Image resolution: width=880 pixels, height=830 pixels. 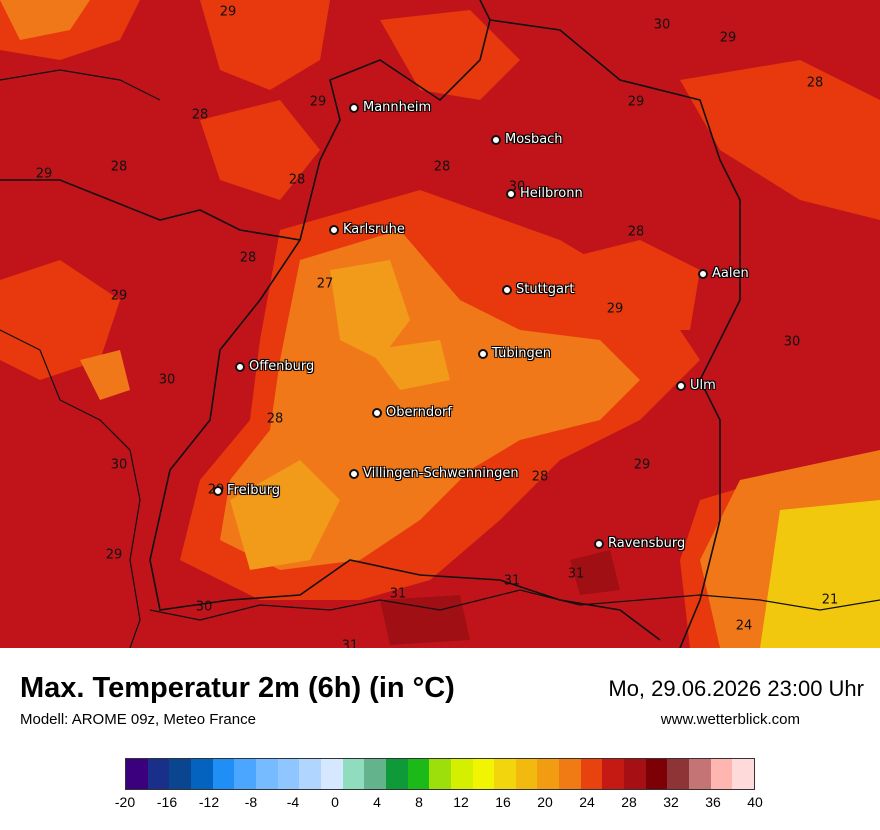 I want to click on country-border-west, so click(x=80, y=358).